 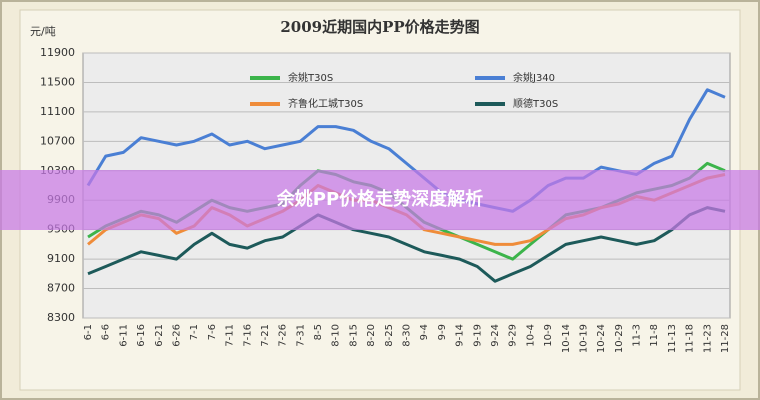 I want to click on x-tick-label: 7-11, so click(x=230, y=335).